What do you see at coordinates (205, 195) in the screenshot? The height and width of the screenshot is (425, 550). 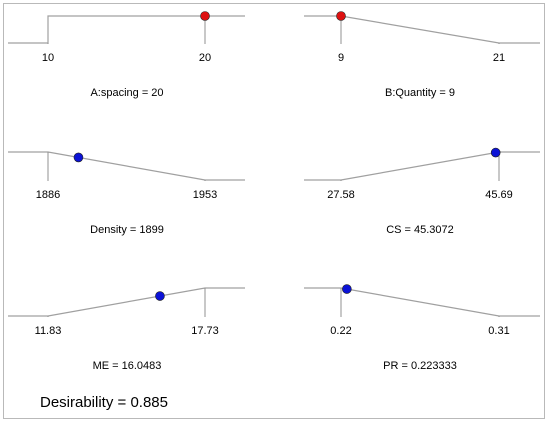 I see `tick-label: 1953` at bounding box center [205, 195].